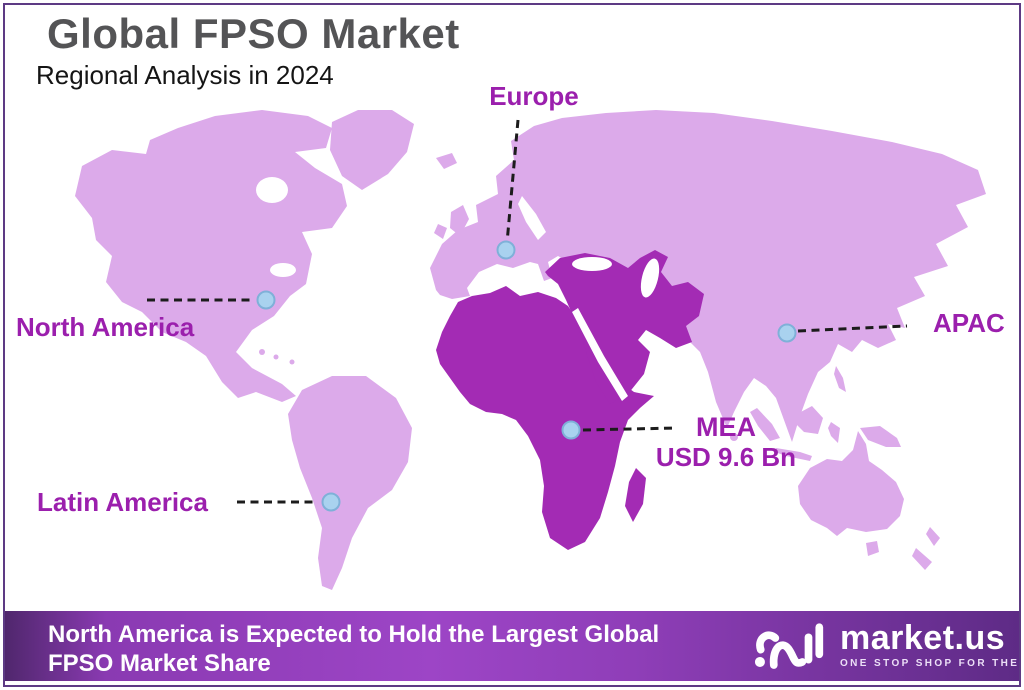 The width and height of the screenshot is (1024, 690). What do you see at coordinates (630, 429) in the screenshot?
I see `connector-mea` at bounding box center [630, 429].